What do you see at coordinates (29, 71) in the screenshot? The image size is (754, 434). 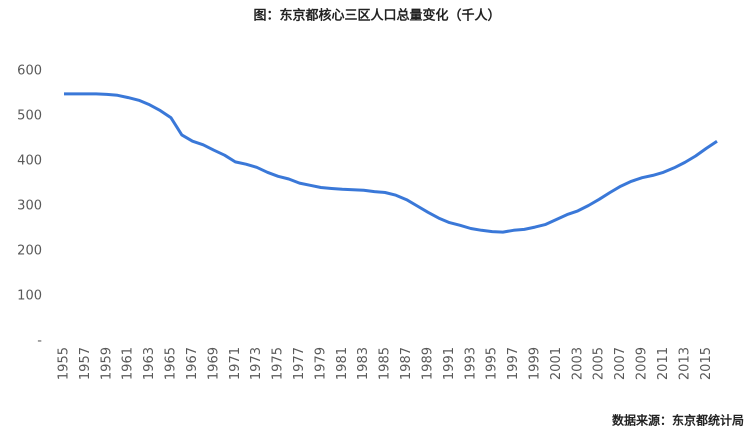 I see `y-tick-label: 600` at bounding box center [29, 71].